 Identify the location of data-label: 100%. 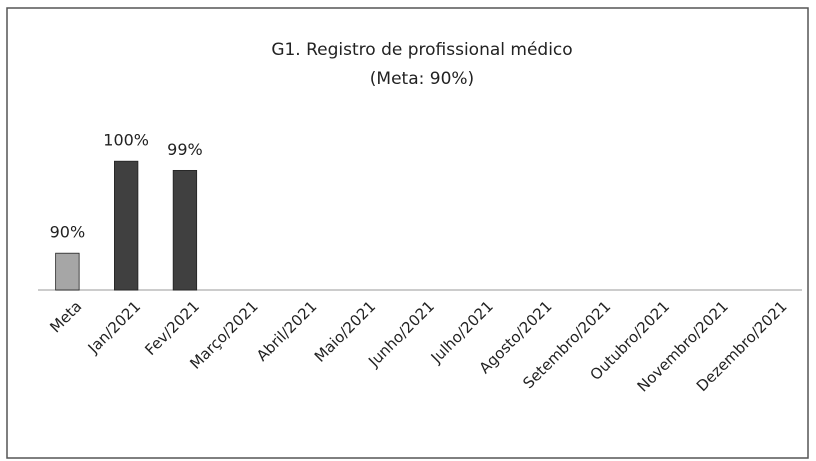
(126, 140).